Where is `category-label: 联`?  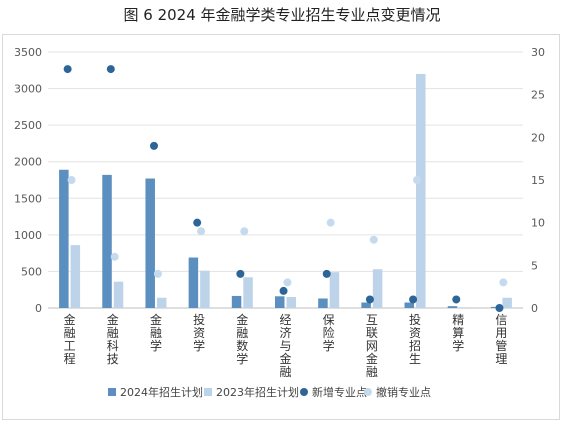 category-label: 联 is located at coordinates (372, 333).